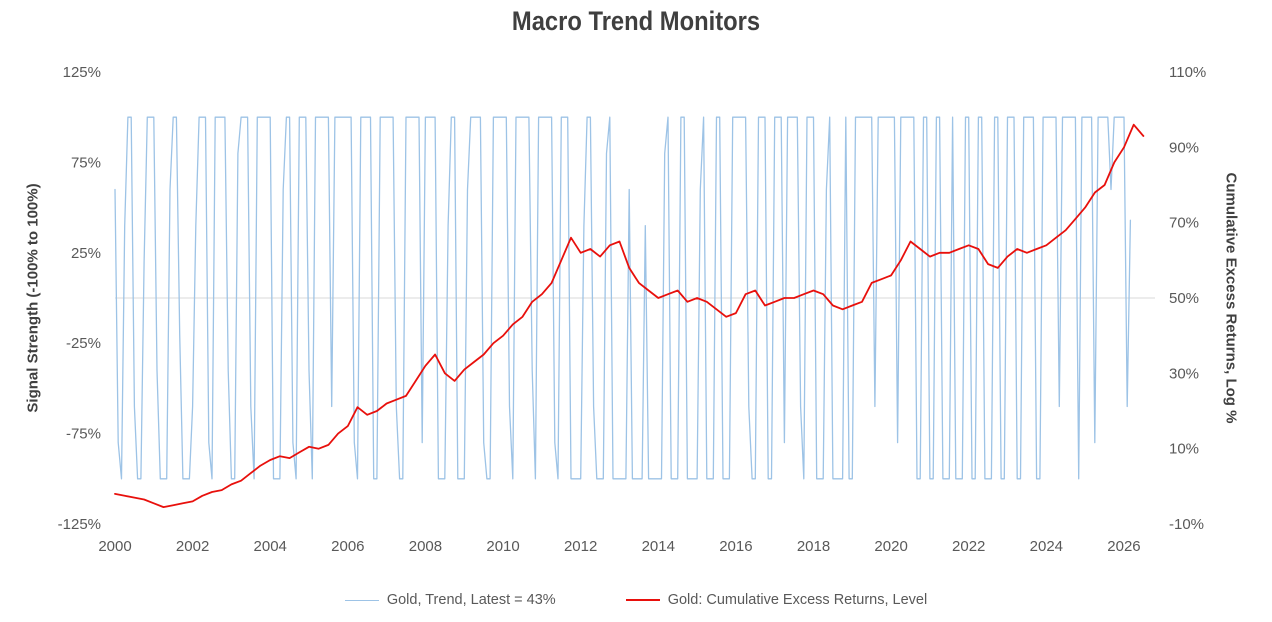 The image size is (1272, 622). What do you see at coordinates (658, 546) in the screenshot?
I see `x-axis-tick-label: 2014` at bounding box center [658, 546].